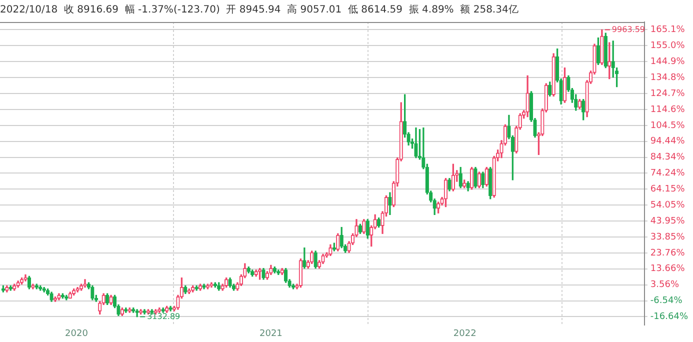 This screenshot has height=342, width=693. What do you see at coordinates (666, 301) in the screenshot?
I see `y-tick-label: -6.54%` at bounding box center [666, 301].